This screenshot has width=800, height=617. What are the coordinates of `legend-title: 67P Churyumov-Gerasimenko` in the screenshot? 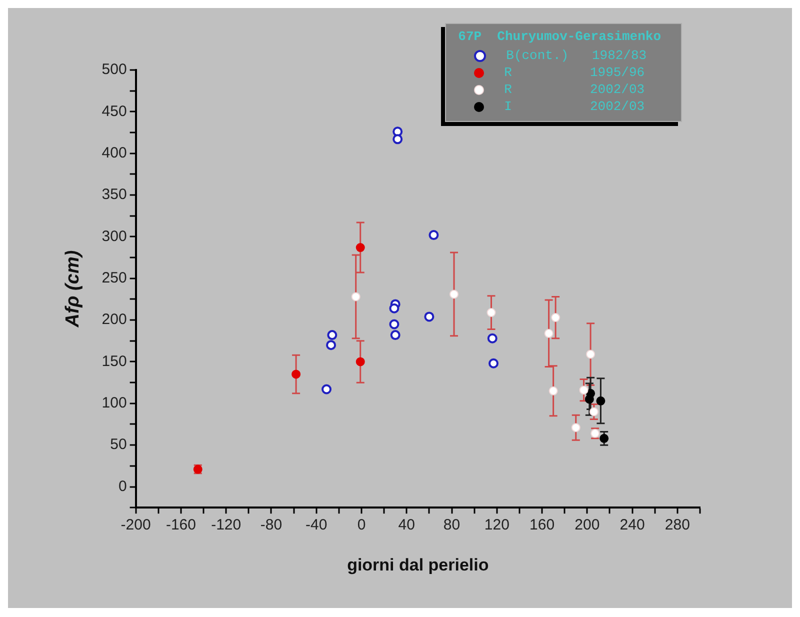 It's located at (559, 36).